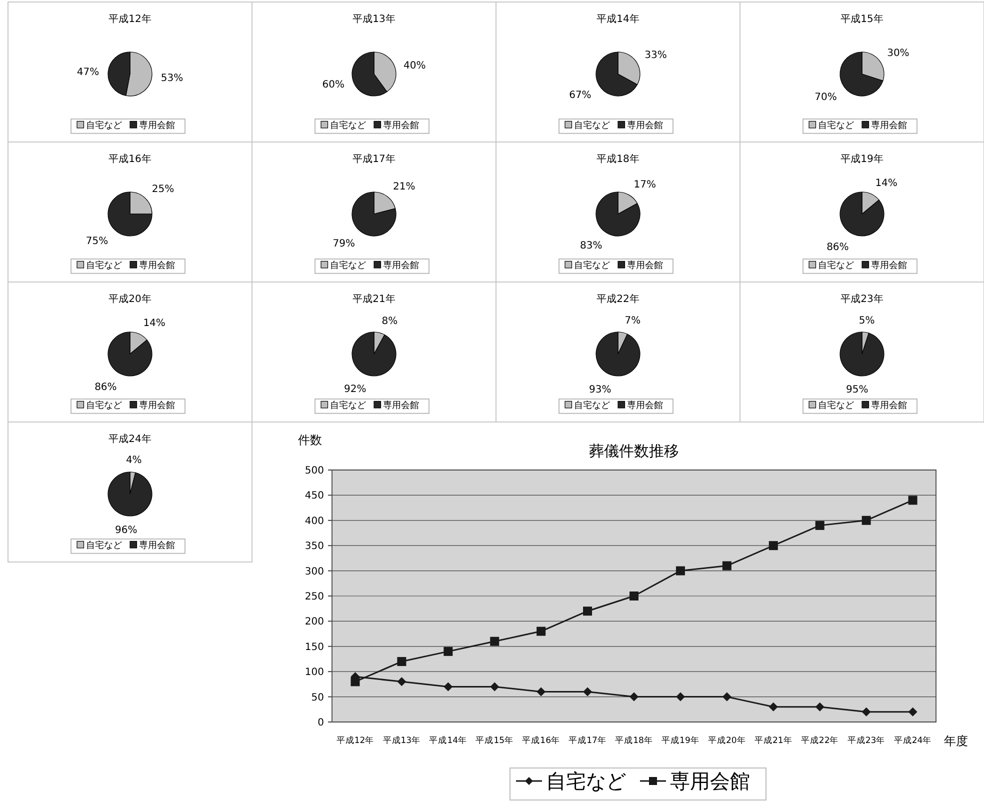  Describe the element at coordinates (126, 530) in the screenshot. I see `data-label: 96%` at that location.